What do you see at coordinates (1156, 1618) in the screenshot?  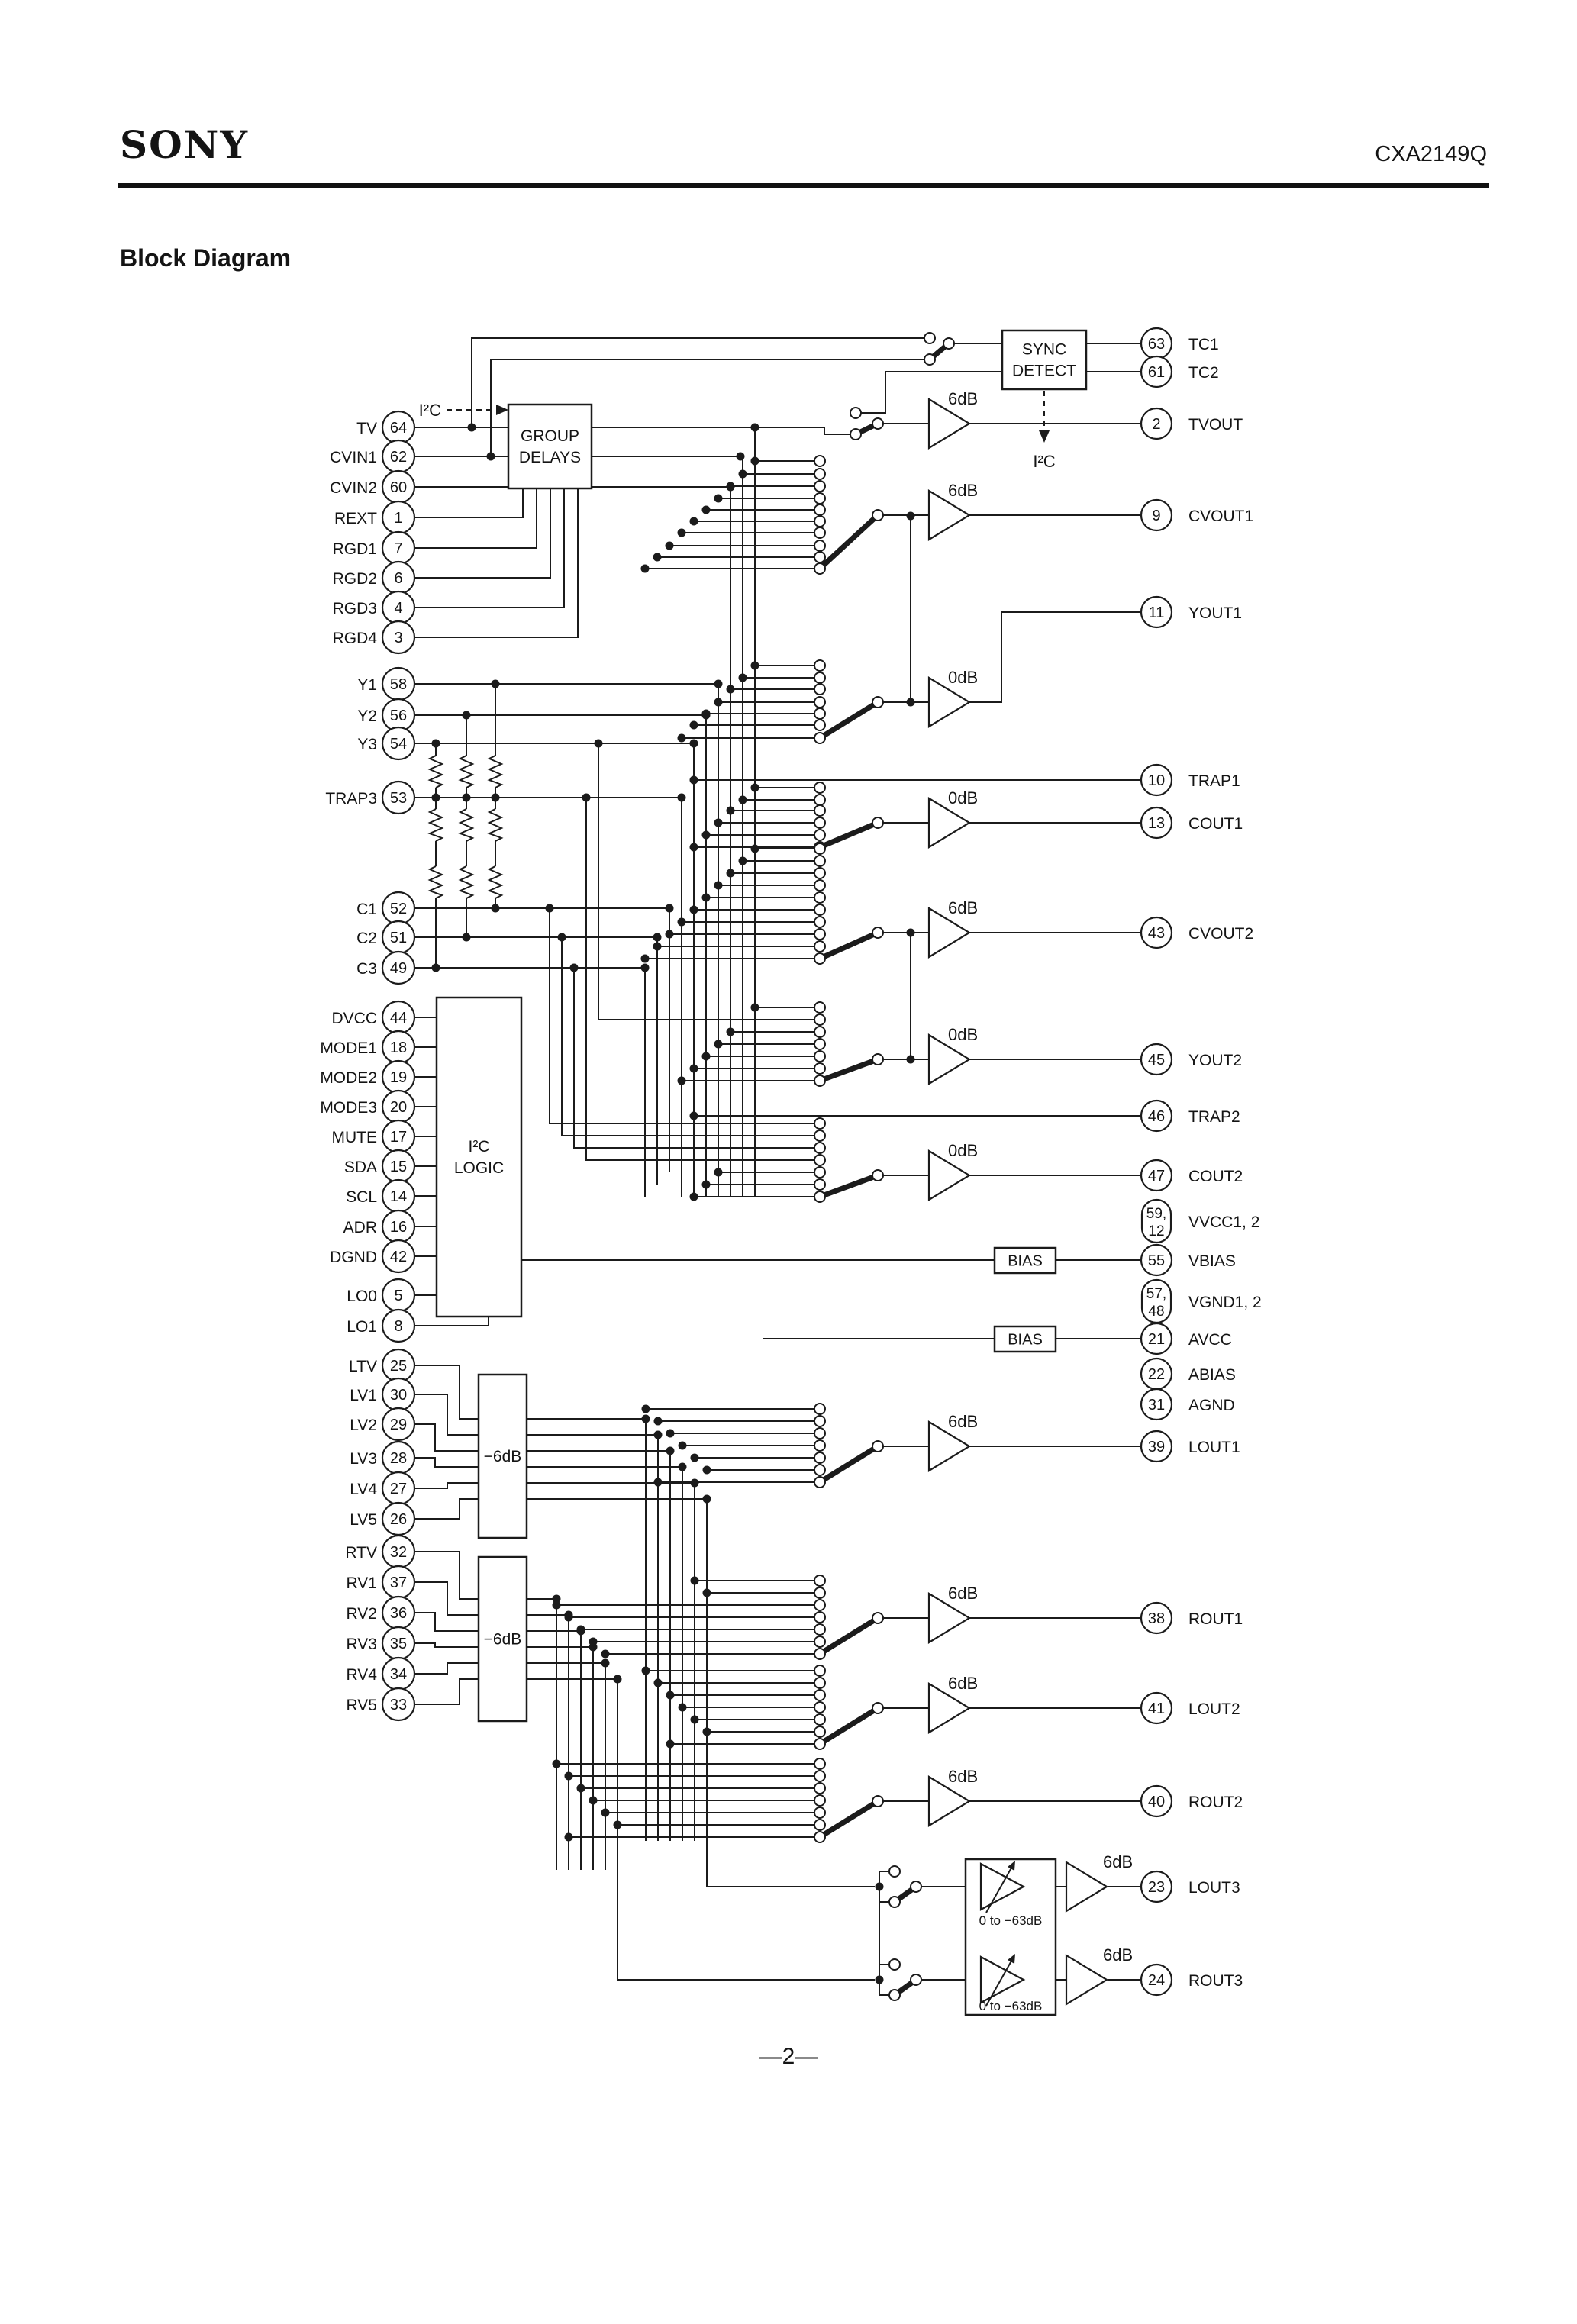 I see `svg-text: 38` at bounding box center [1156, 1618].